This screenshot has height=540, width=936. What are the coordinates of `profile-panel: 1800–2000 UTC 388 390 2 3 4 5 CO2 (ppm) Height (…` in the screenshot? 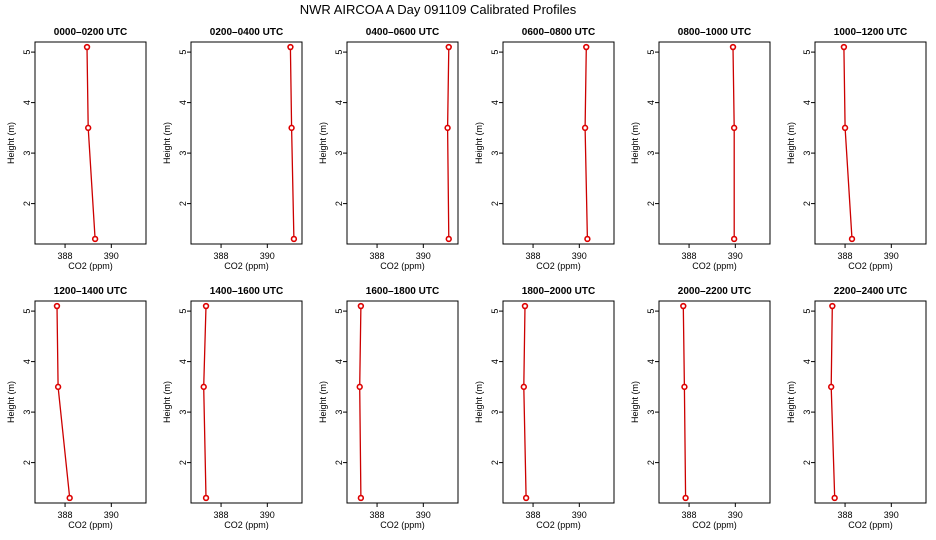 It's located at (544, 408).